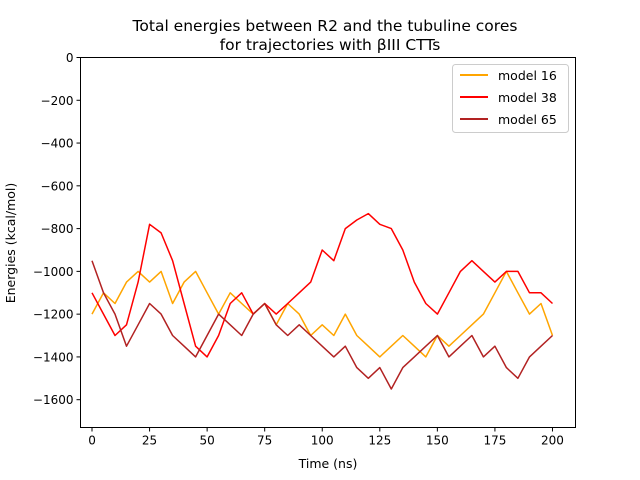  I want to click on x-tick-label: 0, so click(92, 441).